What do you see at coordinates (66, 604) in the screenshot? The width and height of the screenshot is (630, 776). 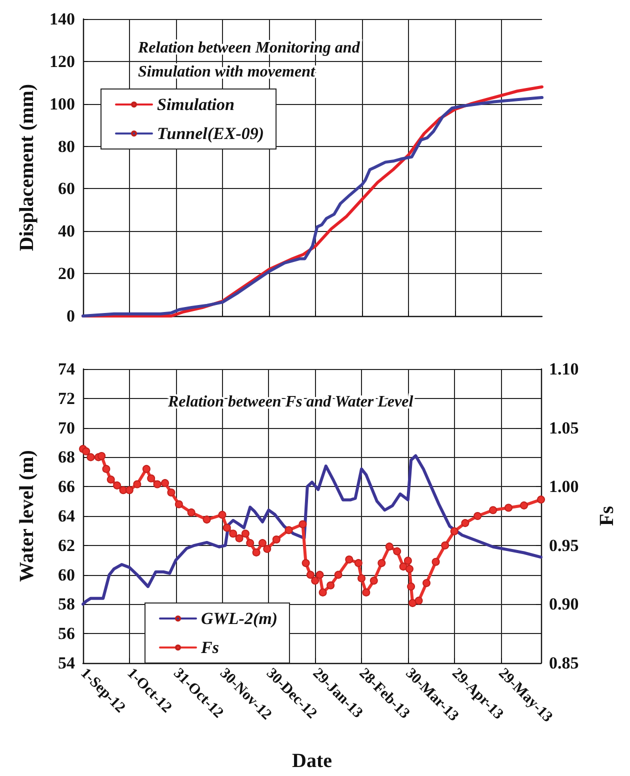 I see `y-tick-label: 58` at bounding box center [66, 604].